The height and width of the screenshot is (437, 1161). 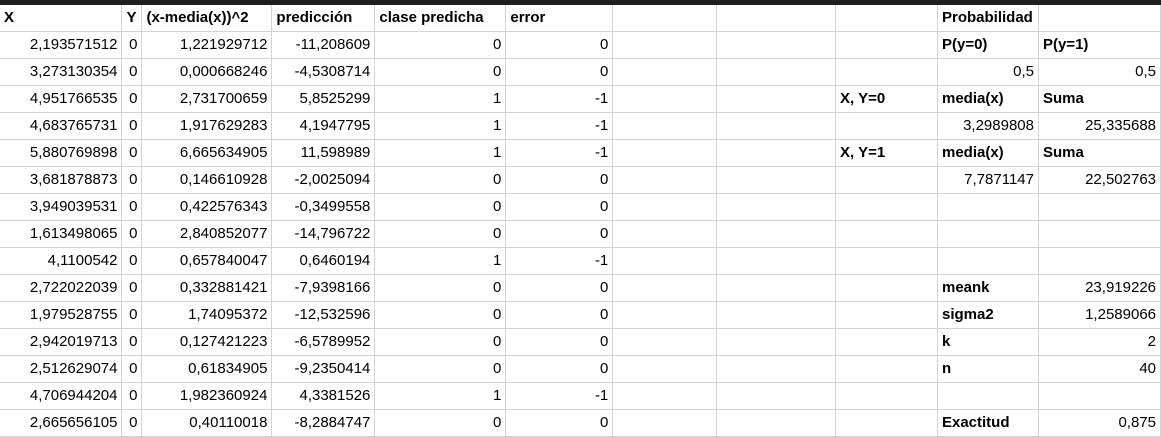 What do you see at coordinates (61, 153) in the screenshot?
I see `cell-x: 5,880769898` at bounding box center [61, 153].